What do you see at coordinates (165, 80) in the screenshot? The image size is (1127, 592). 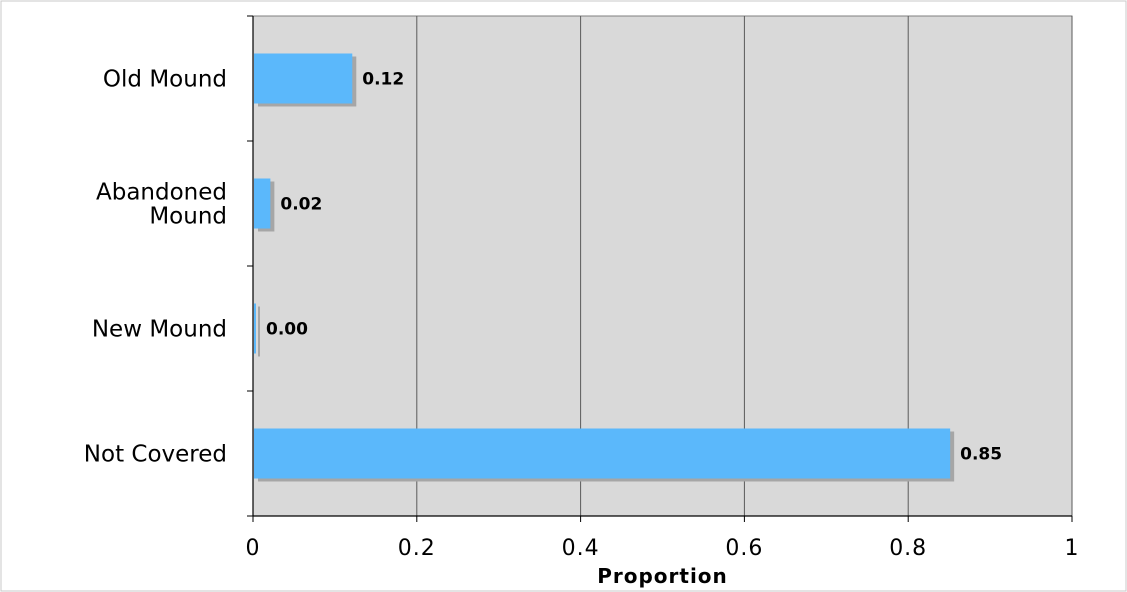 I see `category-label: Old Mound` at bounding box center [165, 80].